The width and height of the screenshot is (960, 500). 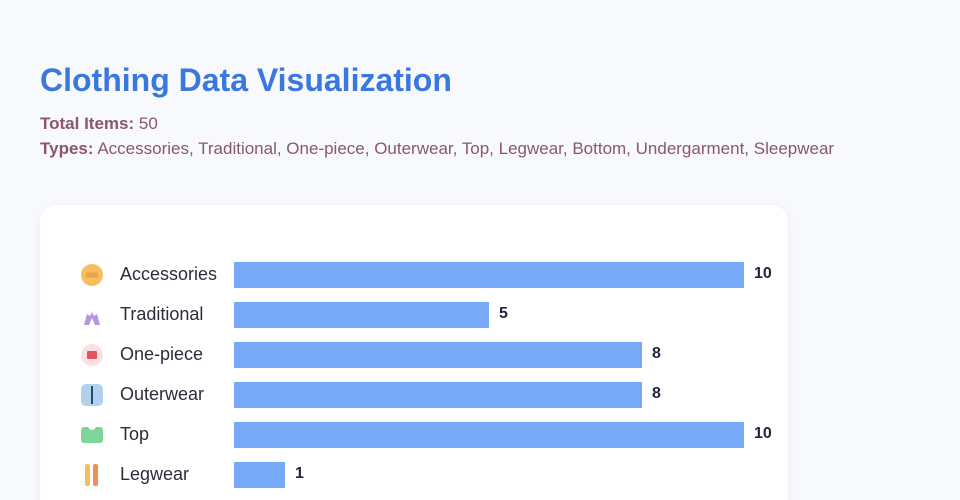 I want to click on chart-row: Traditional 5, so click(x=414, y=315).